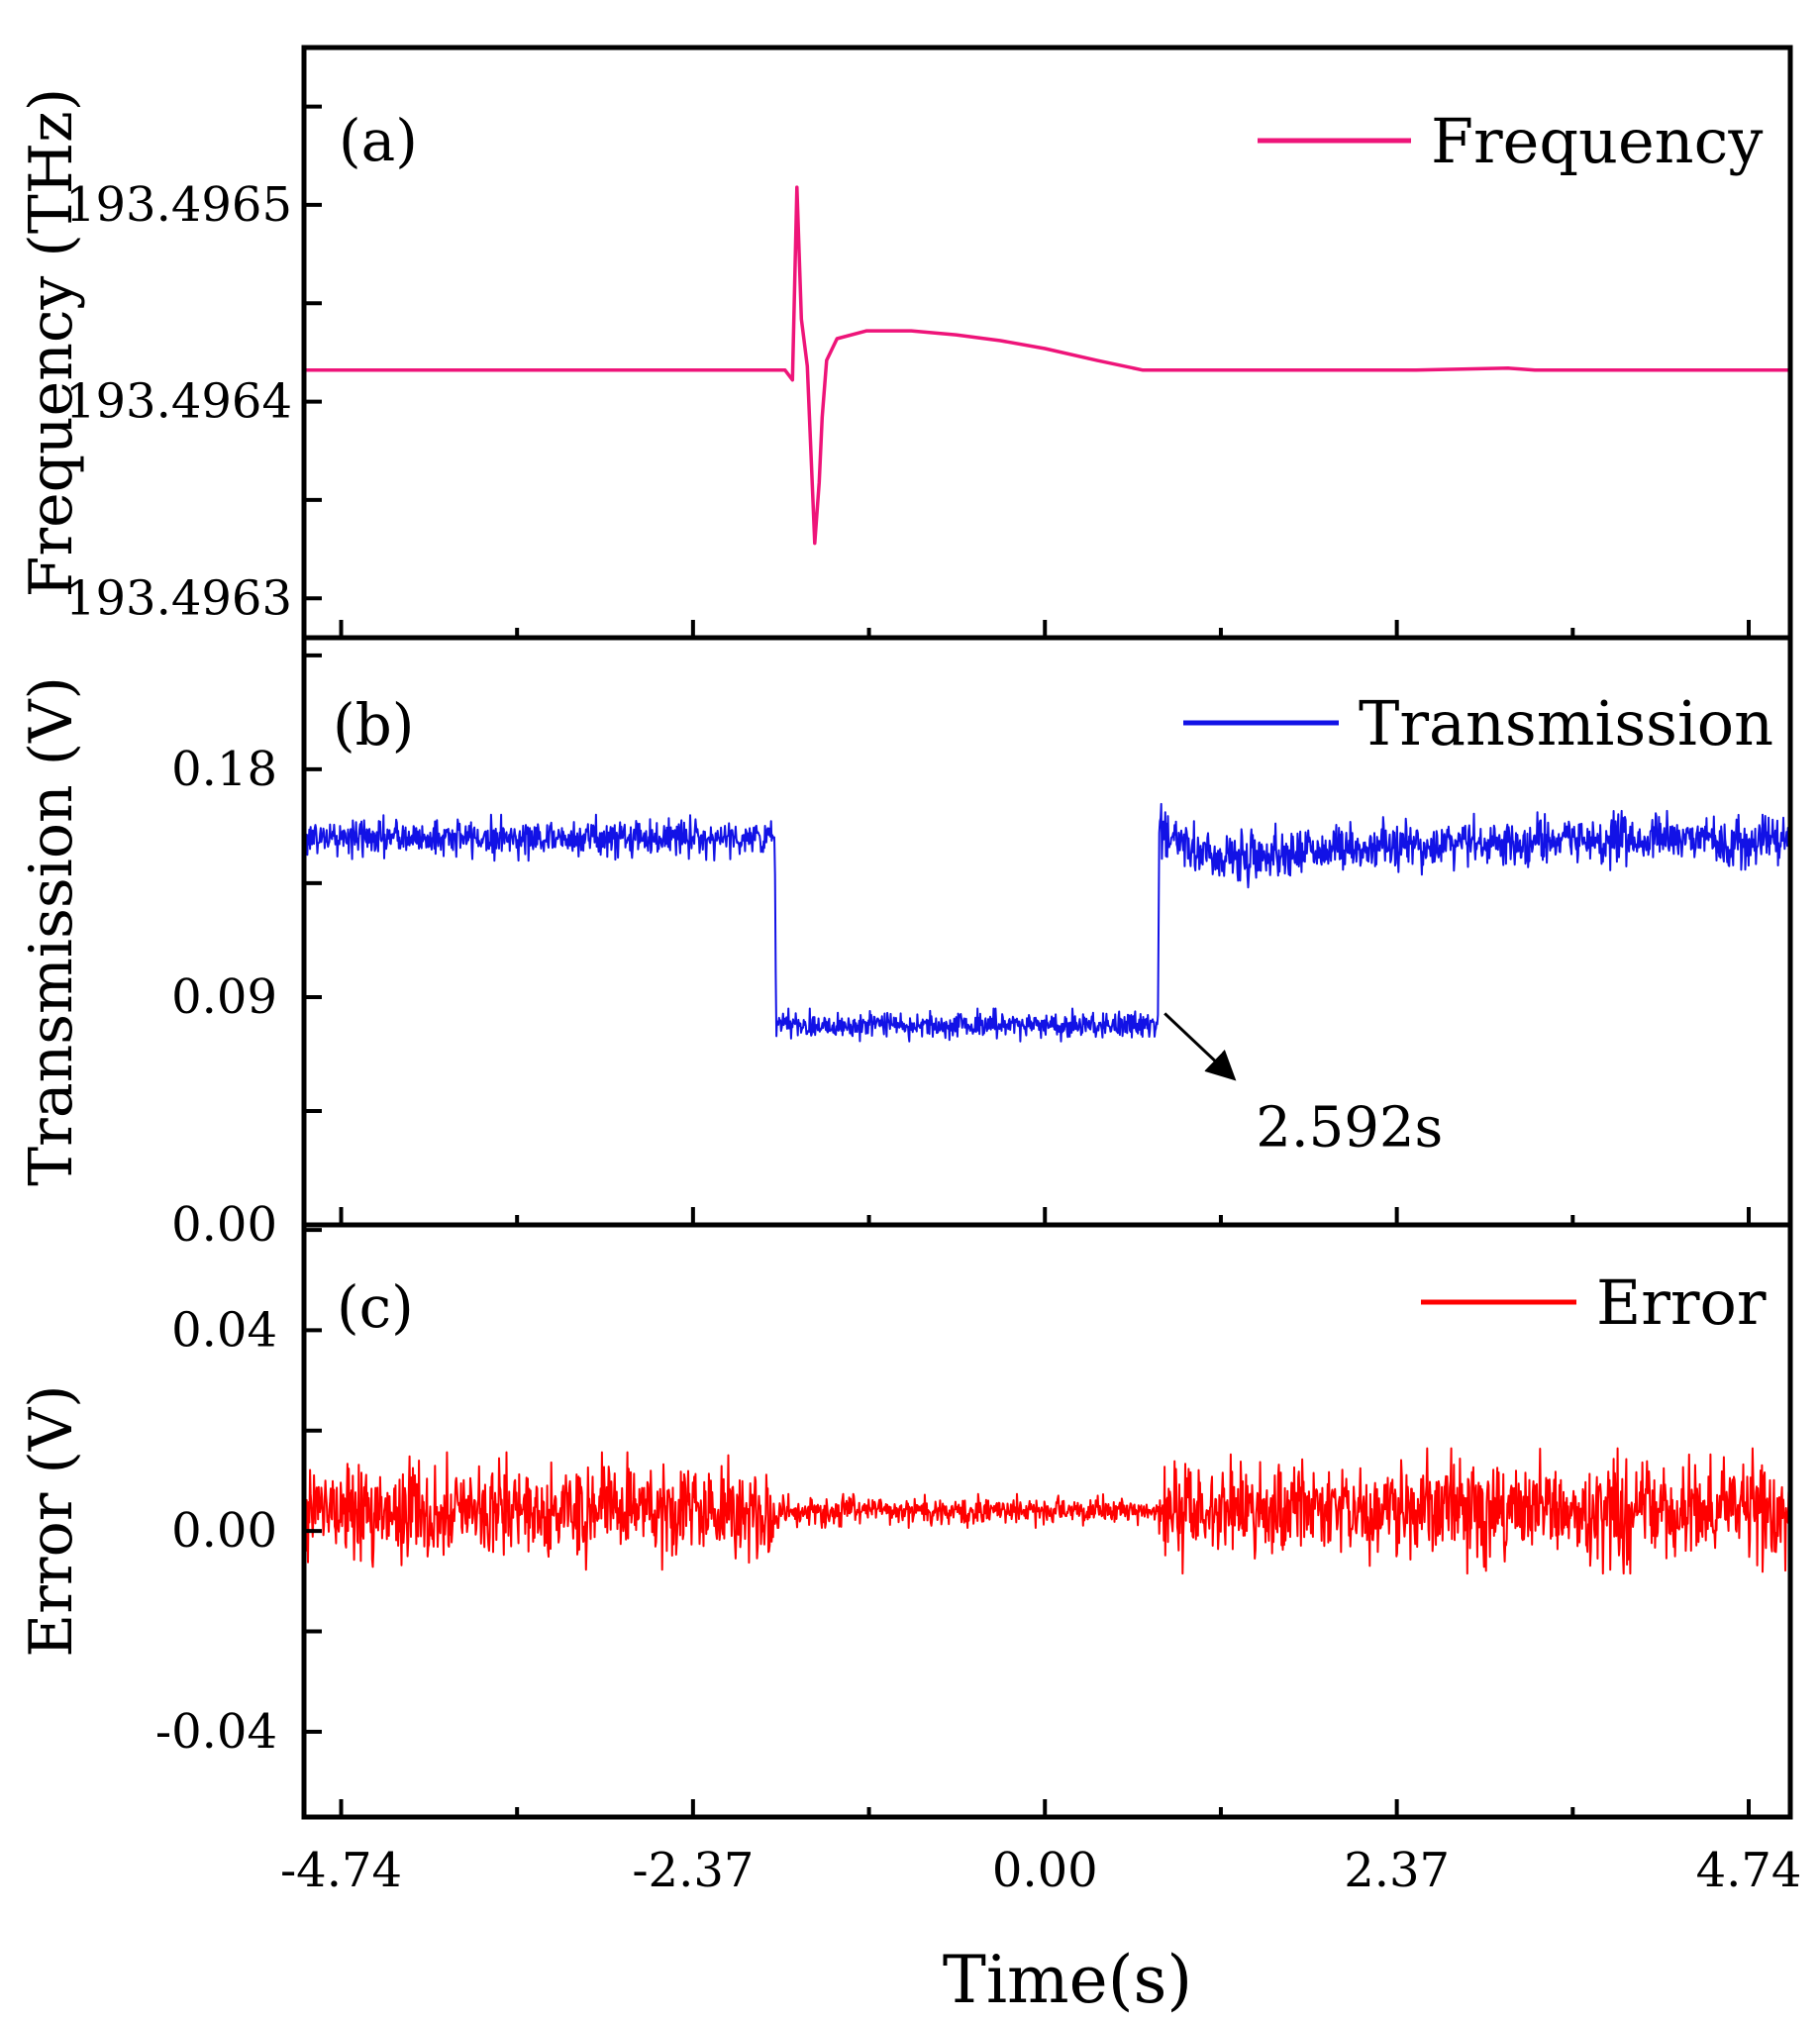  Describe the element at coordinates (378, 140) in the screenshot. I see `panel-label-a: (a)` at that location.